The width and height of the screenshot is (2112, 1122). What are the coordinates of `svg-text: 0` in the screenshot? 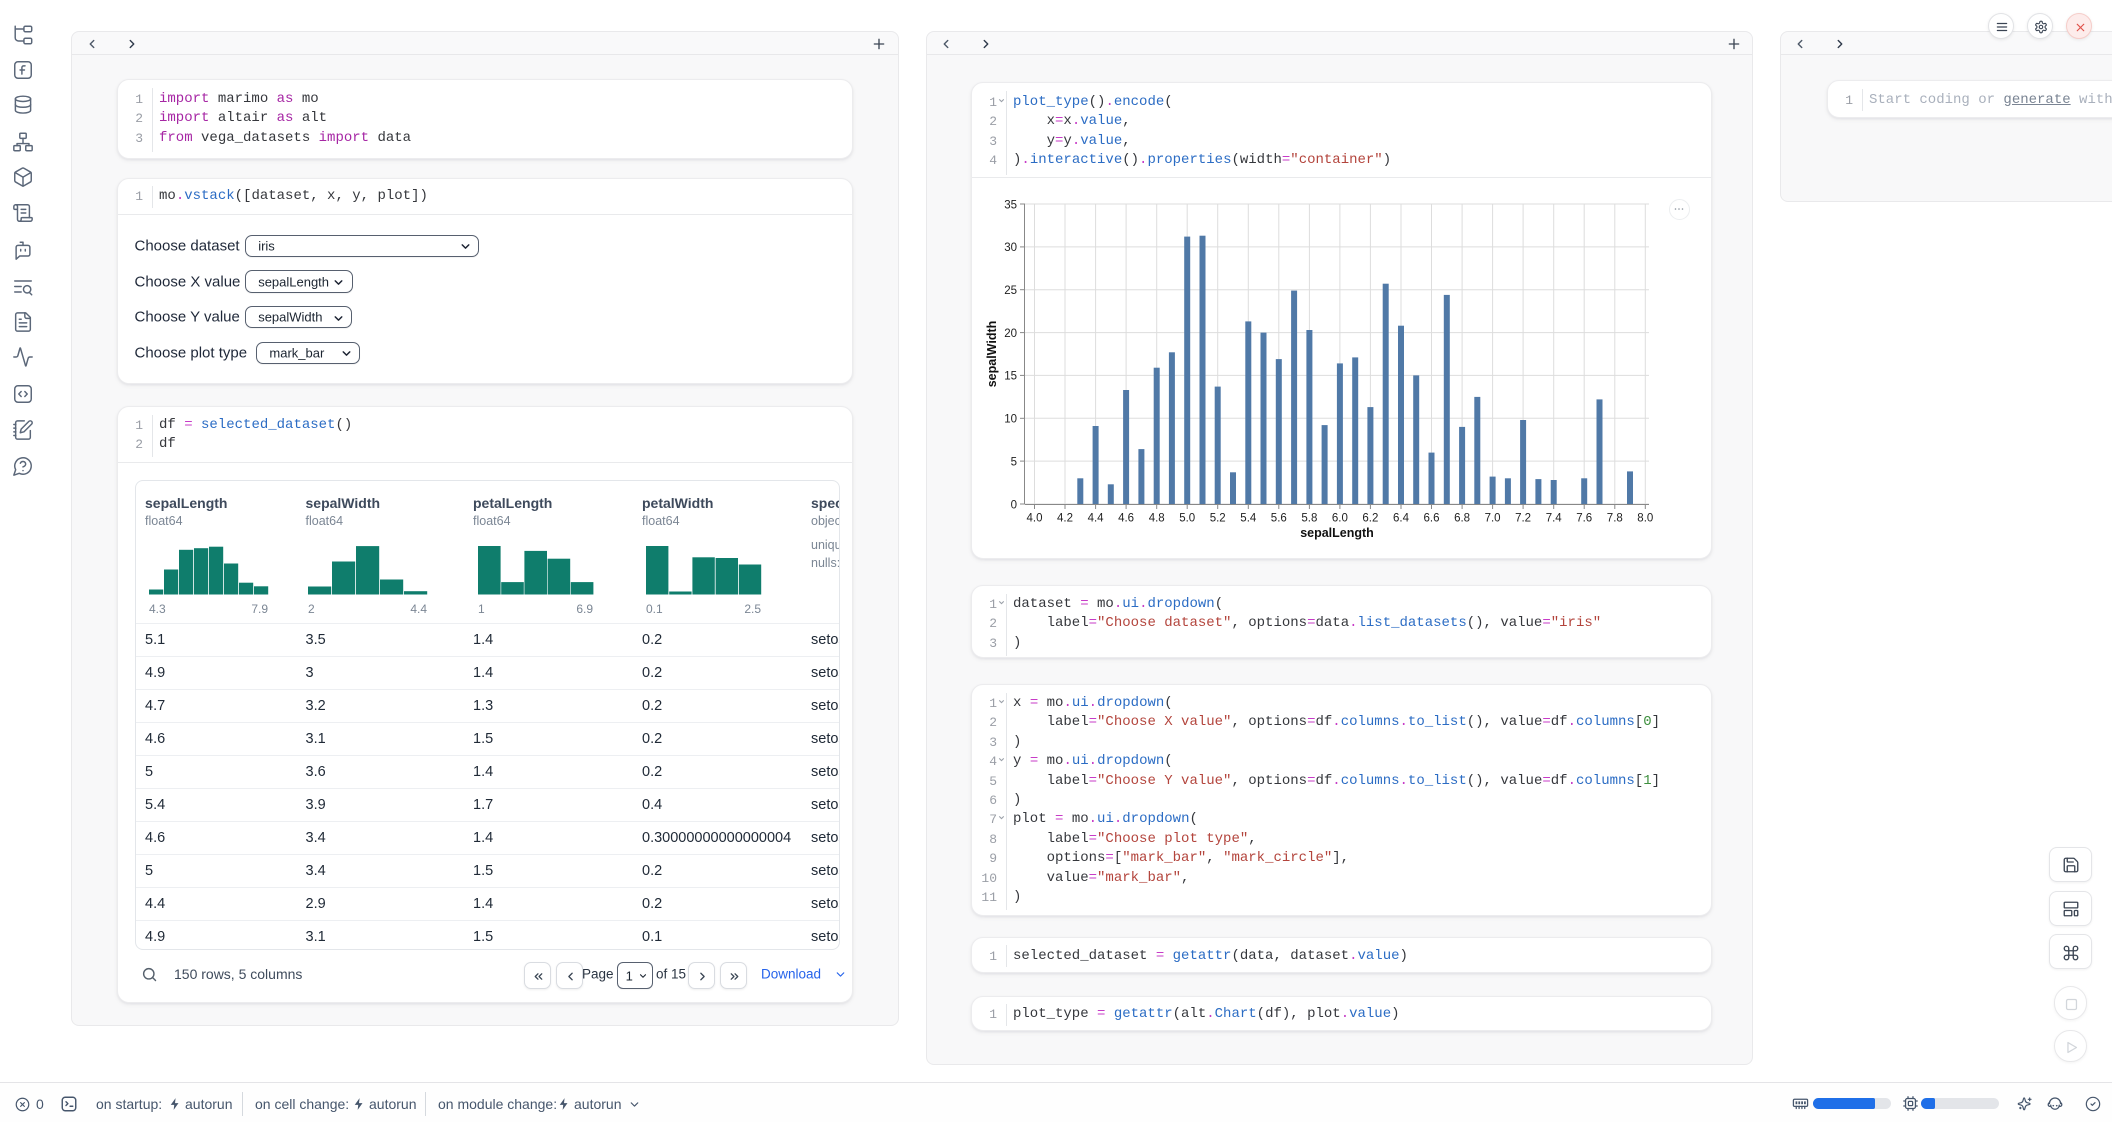 It's located at (1014, 505).